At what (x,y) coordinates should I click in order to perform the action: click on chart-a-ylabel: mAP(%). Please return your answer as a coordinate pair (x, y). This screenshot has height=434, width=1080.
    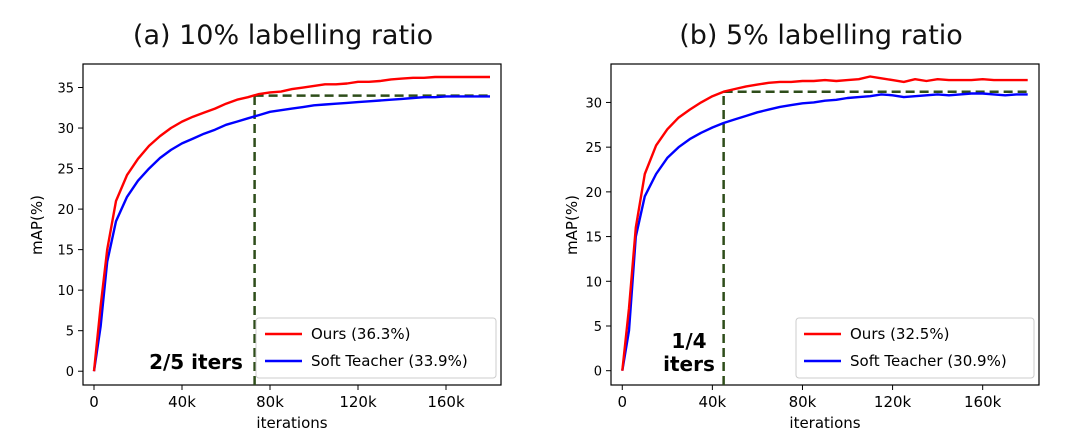
    Looking at the image, I should click on (37, 225).